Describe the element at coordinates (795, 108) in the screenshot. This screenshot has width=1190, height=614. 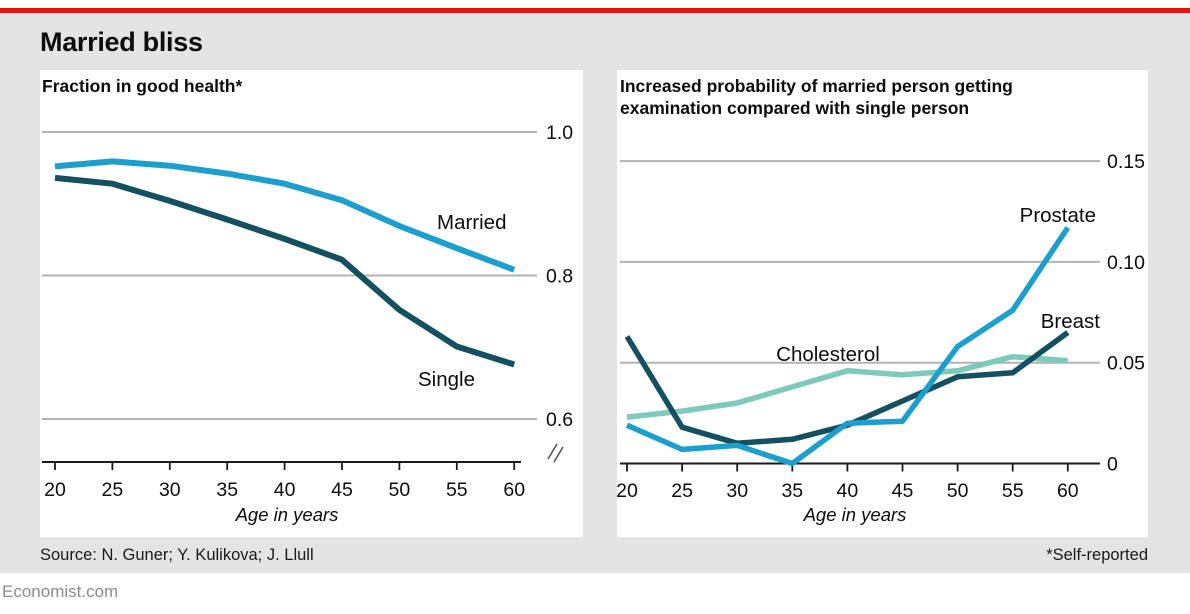
I see `right-chart-title-line2: examination compared with single person` at that location.